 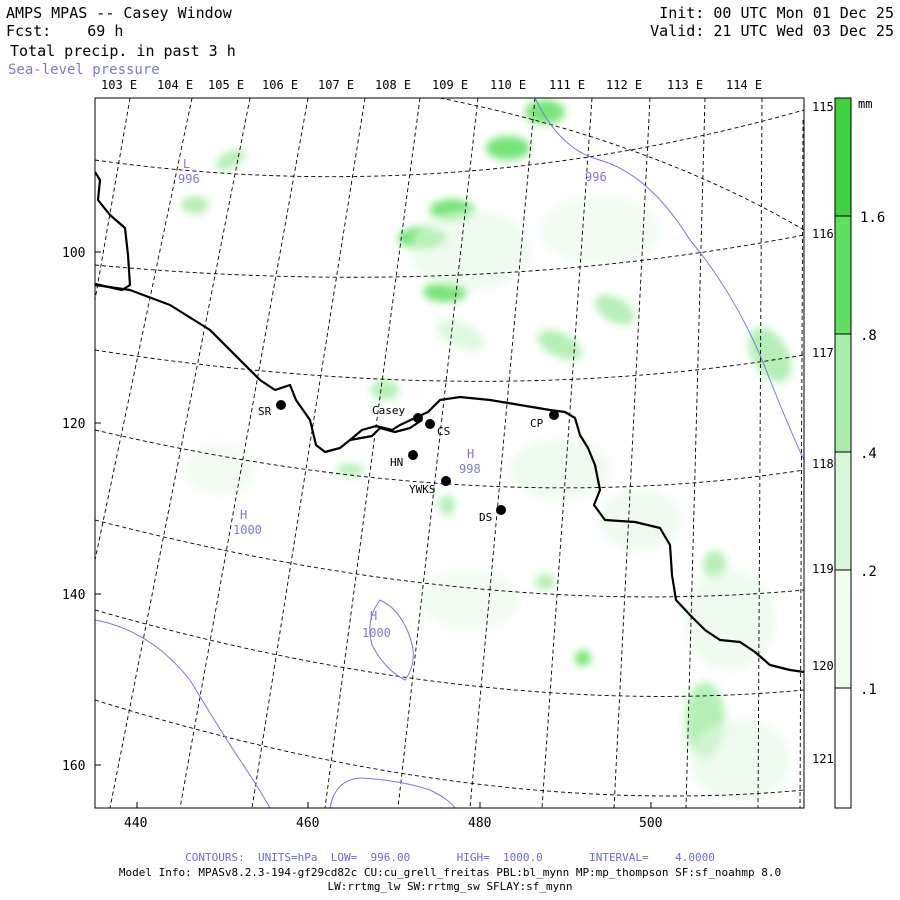 What do you see at coordinates (417, 457) in the screenshot?
I see `station-markers` at bounding box center [417, 457].